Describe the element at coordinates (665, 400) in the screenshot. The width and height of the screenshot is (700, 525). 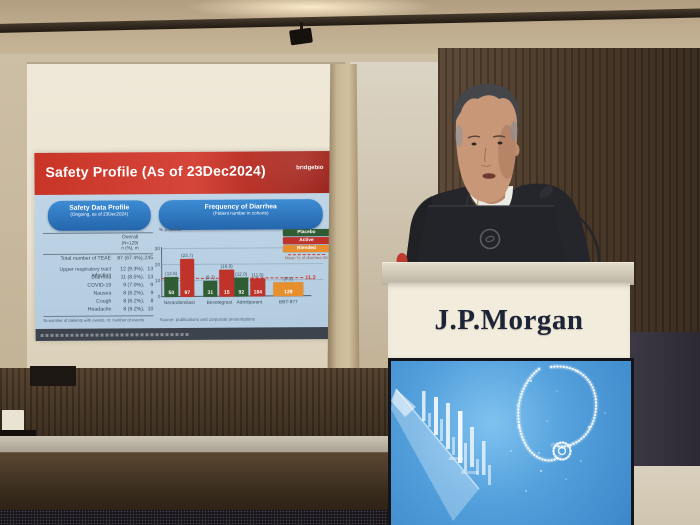
I see `dark-side-panel` at that location.